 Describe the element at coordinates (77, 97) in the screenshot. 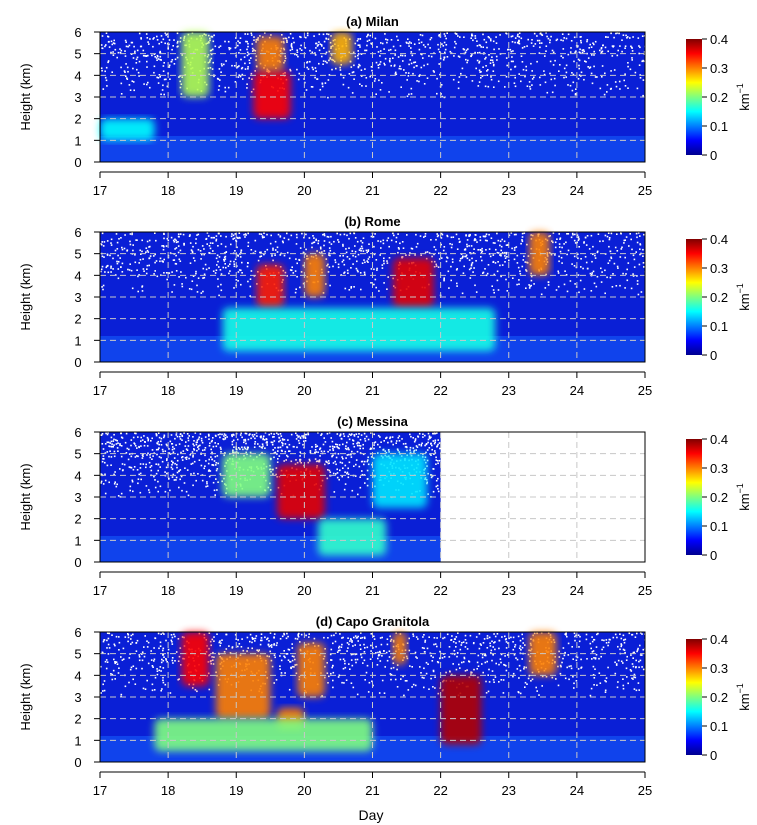

I see `y-tick-label: 3` at that location.